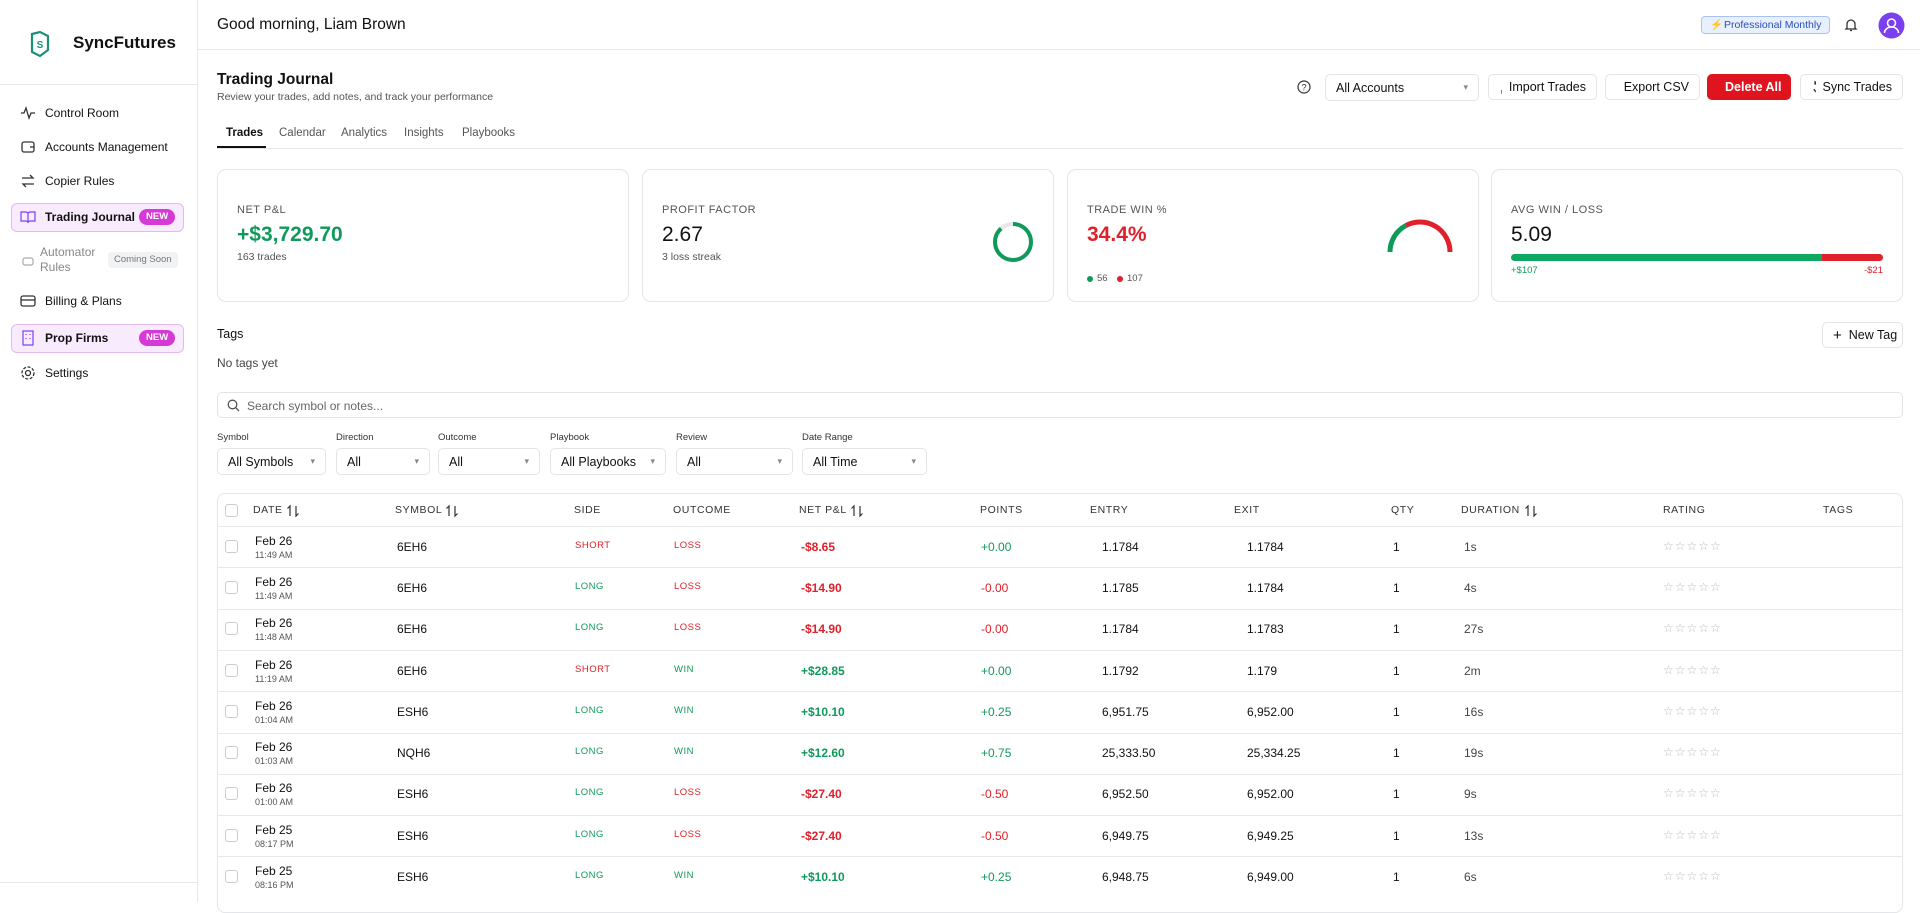 The image size is (1920, 913). Describe the element at coordinates (835, 461) in the screenshot. I see `filter-value: All Time` at that location.